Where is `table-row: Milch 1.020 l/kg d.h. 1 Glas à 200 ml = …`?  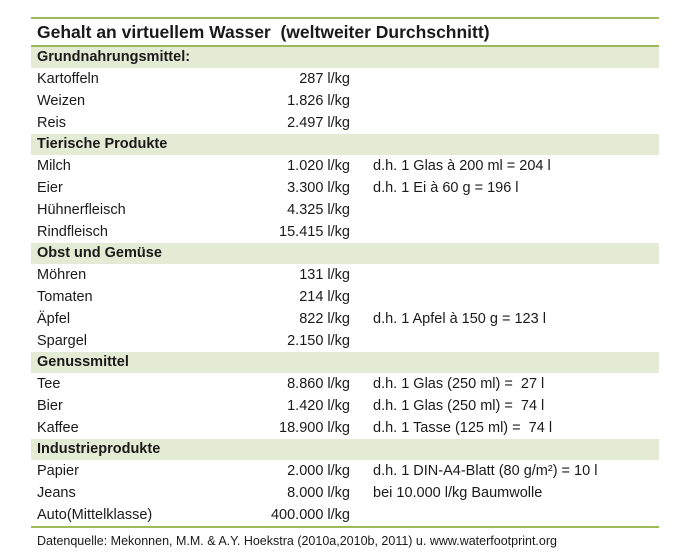
table-row: Milch 1.020 l/kg d.h. 1 Glas à 200 ml = … is located at coordinates (345, 166).